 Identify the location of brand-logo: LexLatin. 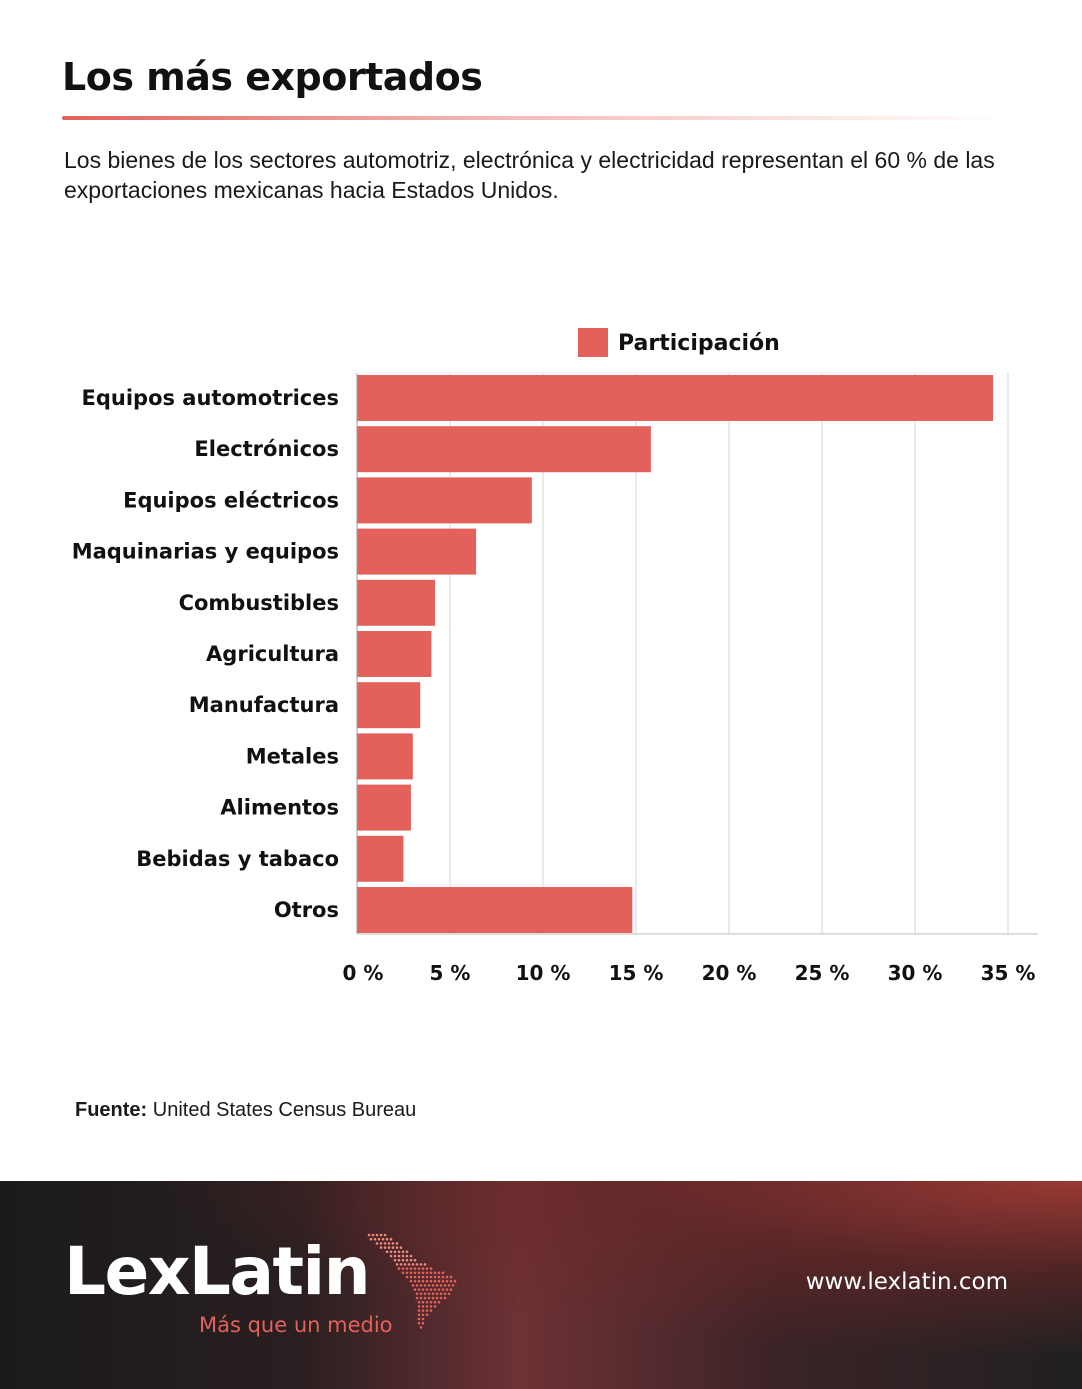
(217, 1271).